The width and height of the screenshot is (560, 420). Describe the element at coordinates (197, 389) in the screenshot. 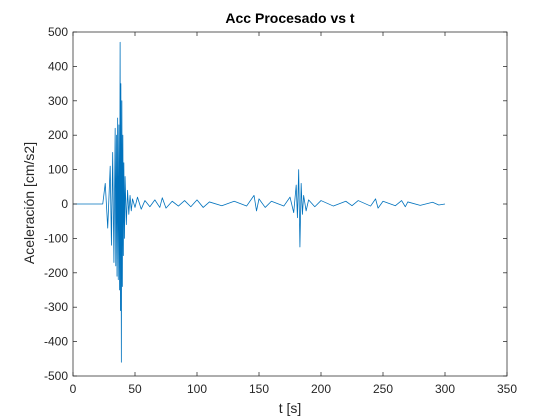

I see `x-tick-label: 100` at that location.